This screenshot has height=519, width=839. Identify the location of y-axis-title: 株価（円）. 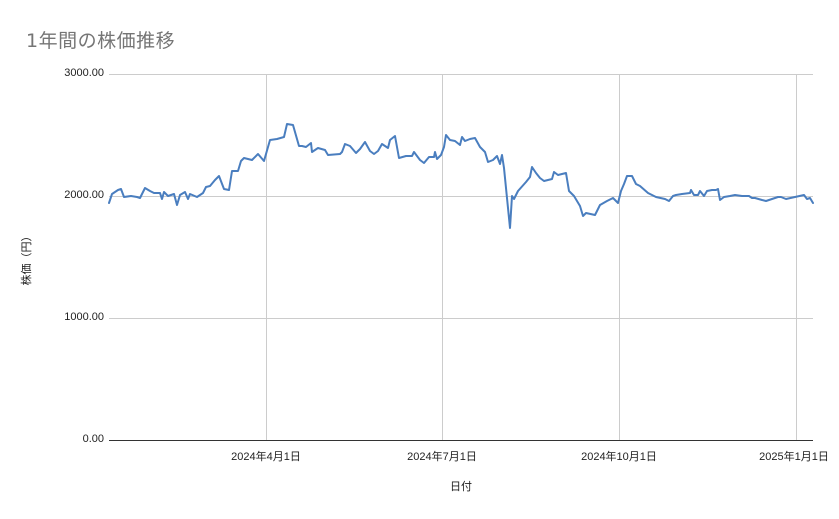
(26, 258).